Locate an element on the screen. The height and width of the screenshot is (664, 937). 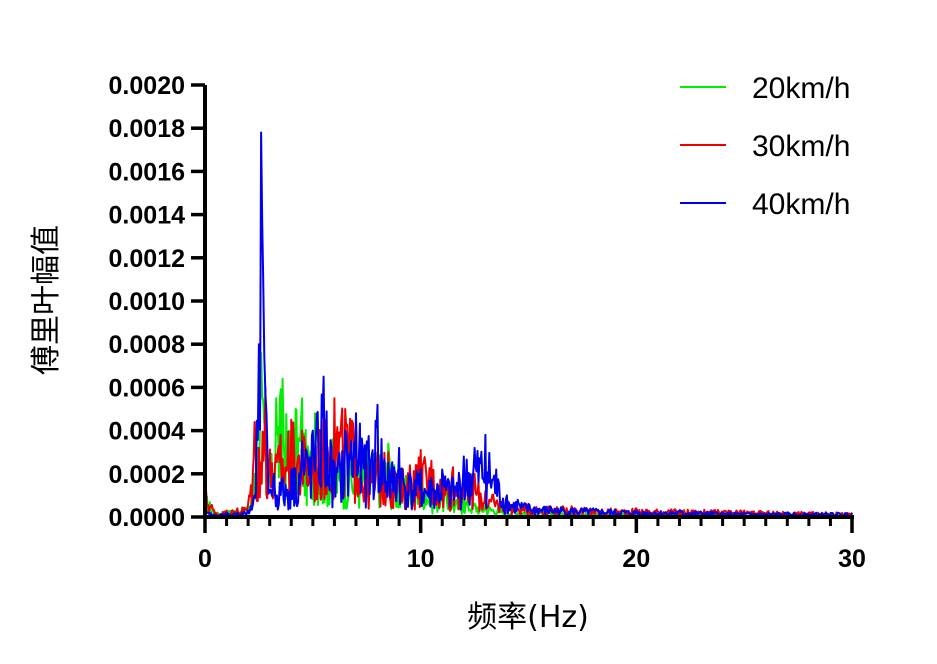
y-tick-label: 0.0020 is located at coordinates (147, 86).